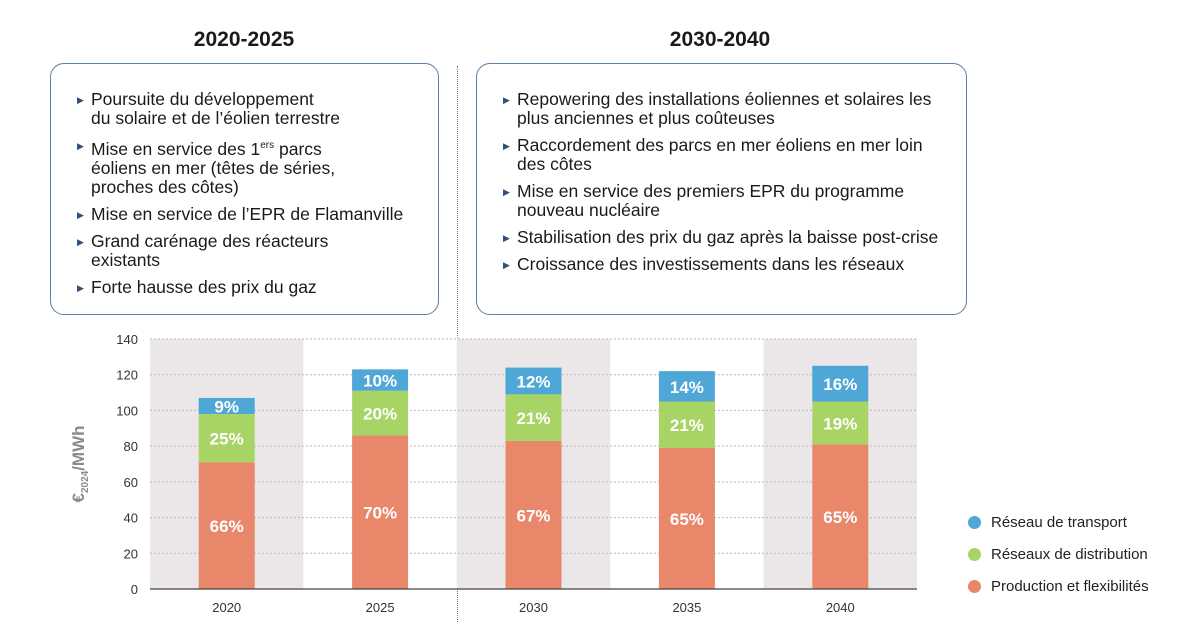 This screenshot has width=1200, height=632. What do you see at coordinates (131, 553) in the screenshot?
I see `y-tick-label: 20` at bounding box center [131, 553].